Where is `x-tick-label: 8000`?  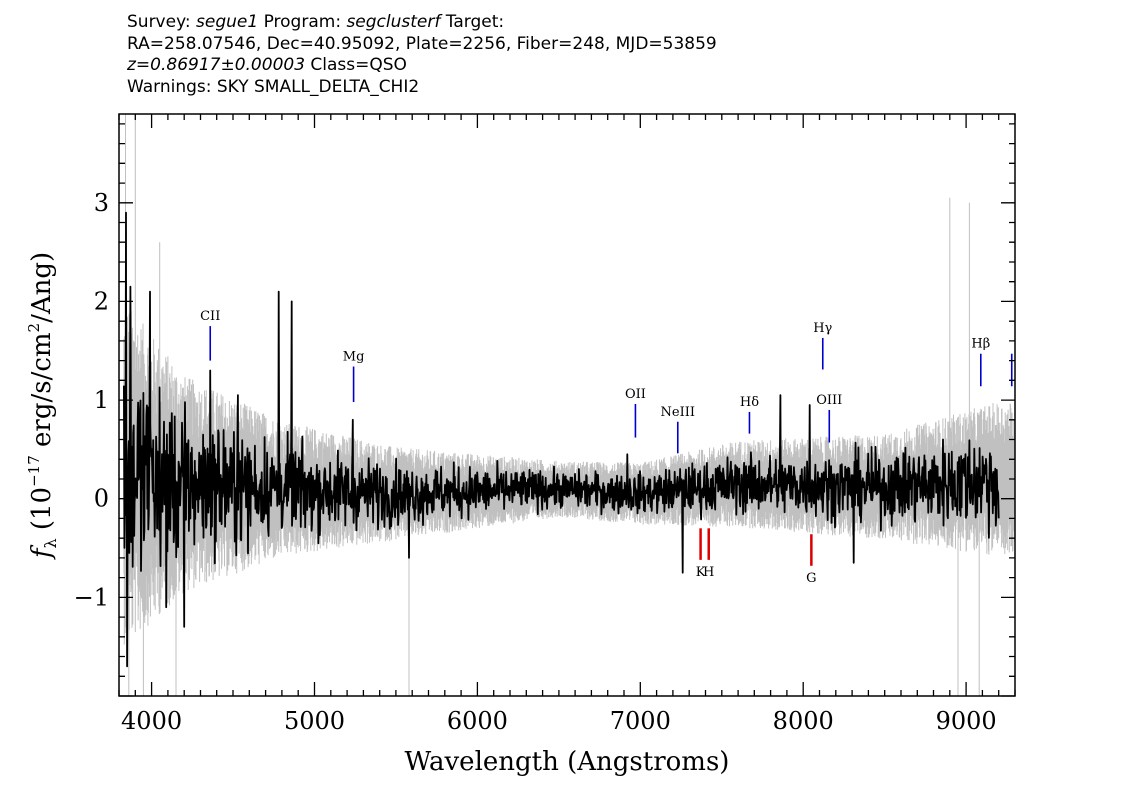
x-tick-label: 8000 is located at coordinates (803, 721).